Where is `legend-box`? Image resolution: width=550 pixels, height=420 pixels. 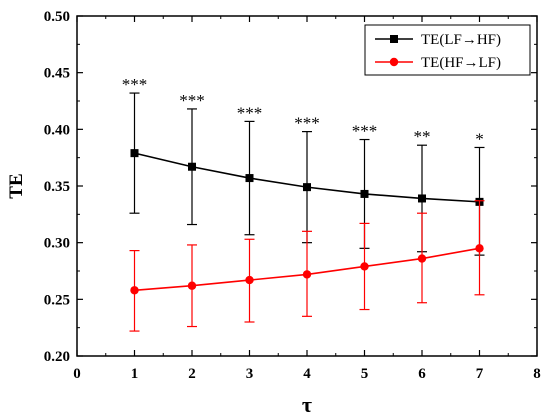
legend-box is located at coordinates (447, 50).